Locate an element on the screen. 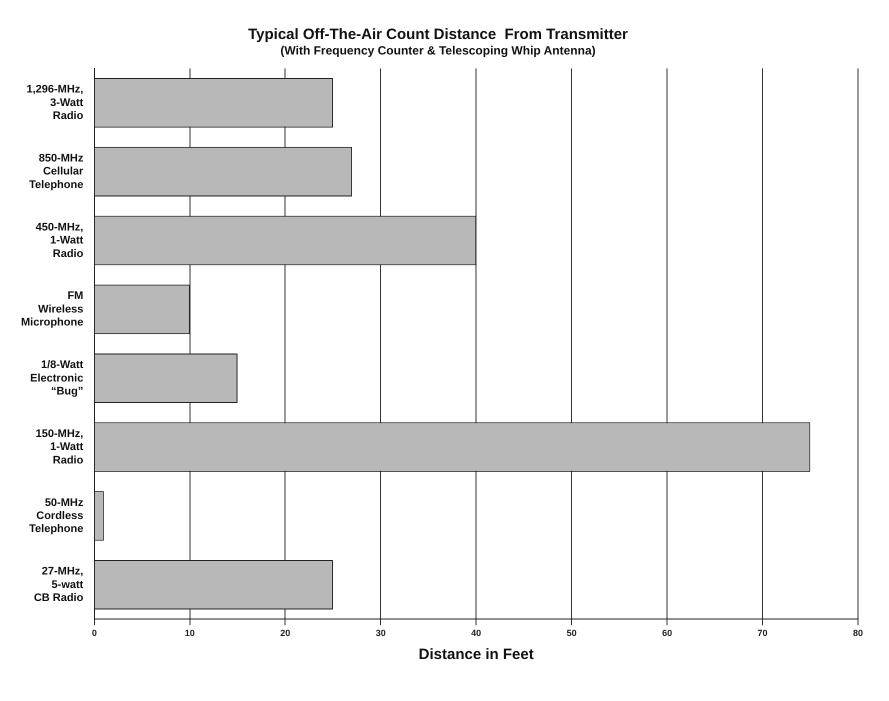 This screenshot has width=889, height=701. x-tick-label: 80 is located at coordinates (858, 633).